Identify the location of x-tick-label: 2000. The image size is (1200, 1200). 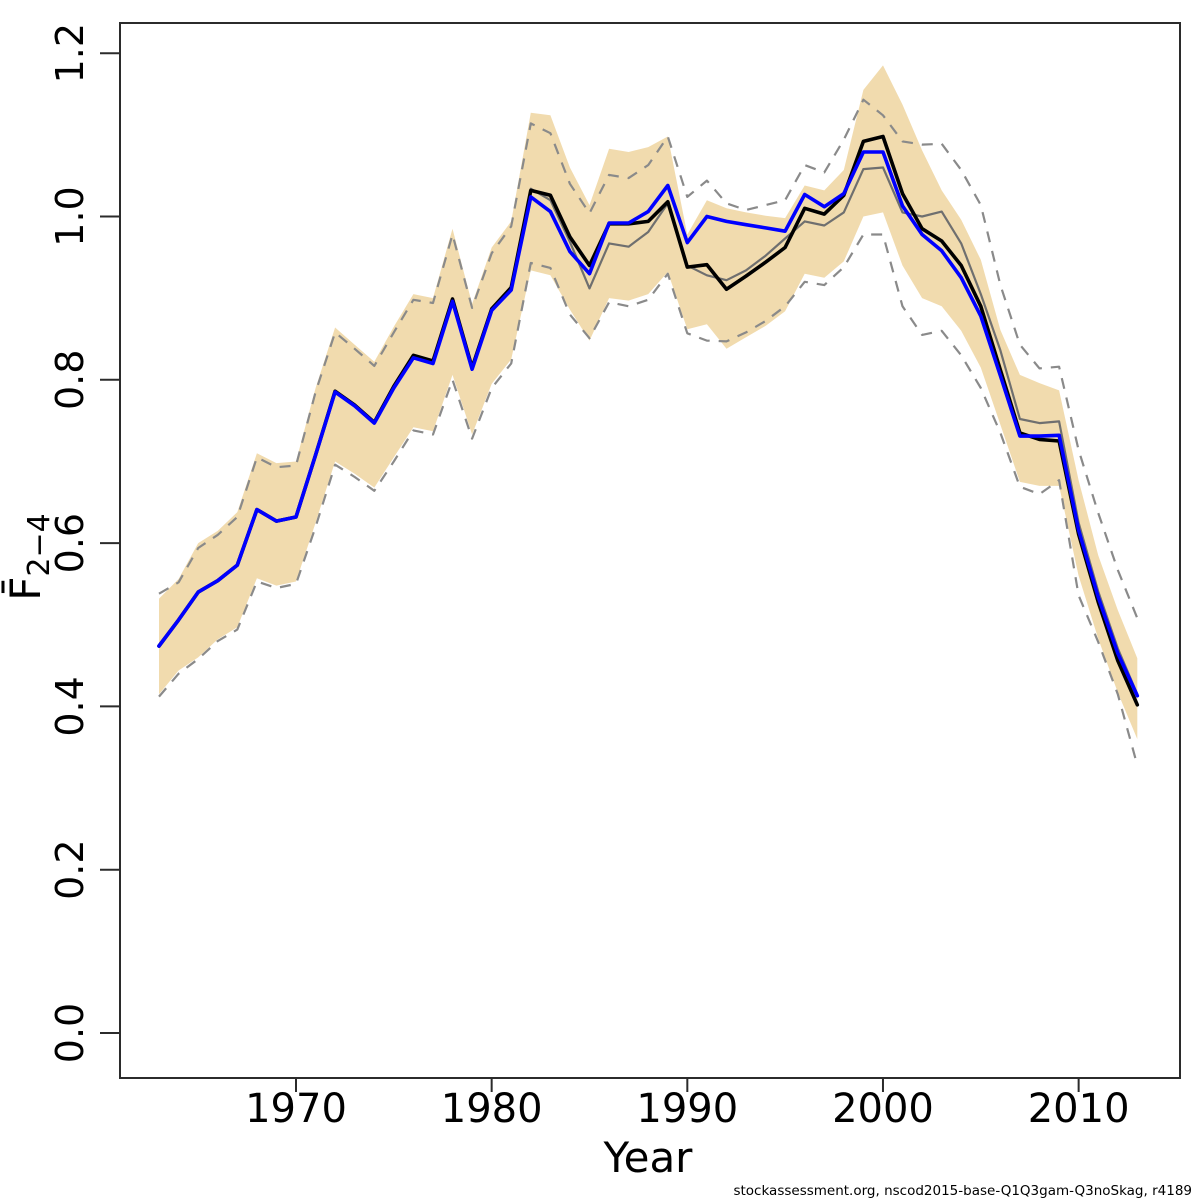
(883, 1109).